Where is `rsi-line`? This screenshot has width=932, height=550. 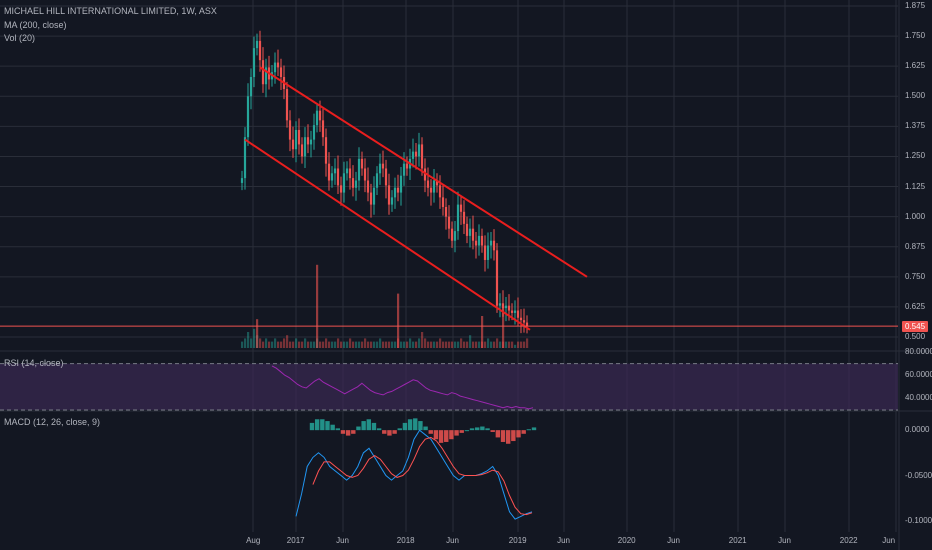 rsi-line is located at coordinates (402, 387).